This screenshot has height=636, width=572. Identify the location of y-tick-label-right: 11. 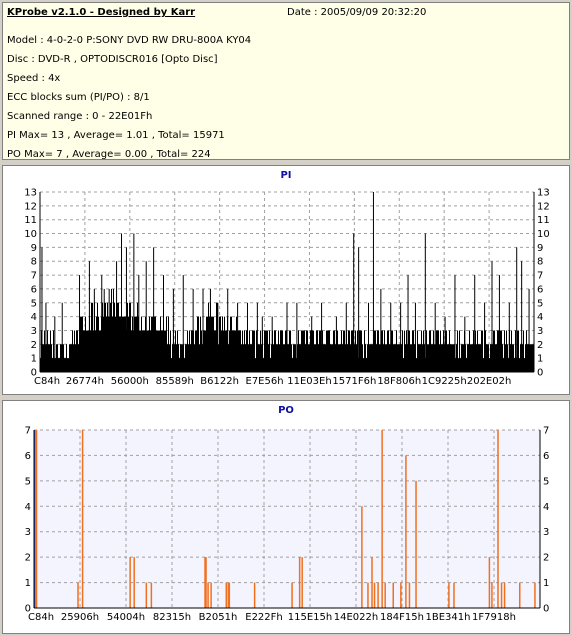
(543, 220).